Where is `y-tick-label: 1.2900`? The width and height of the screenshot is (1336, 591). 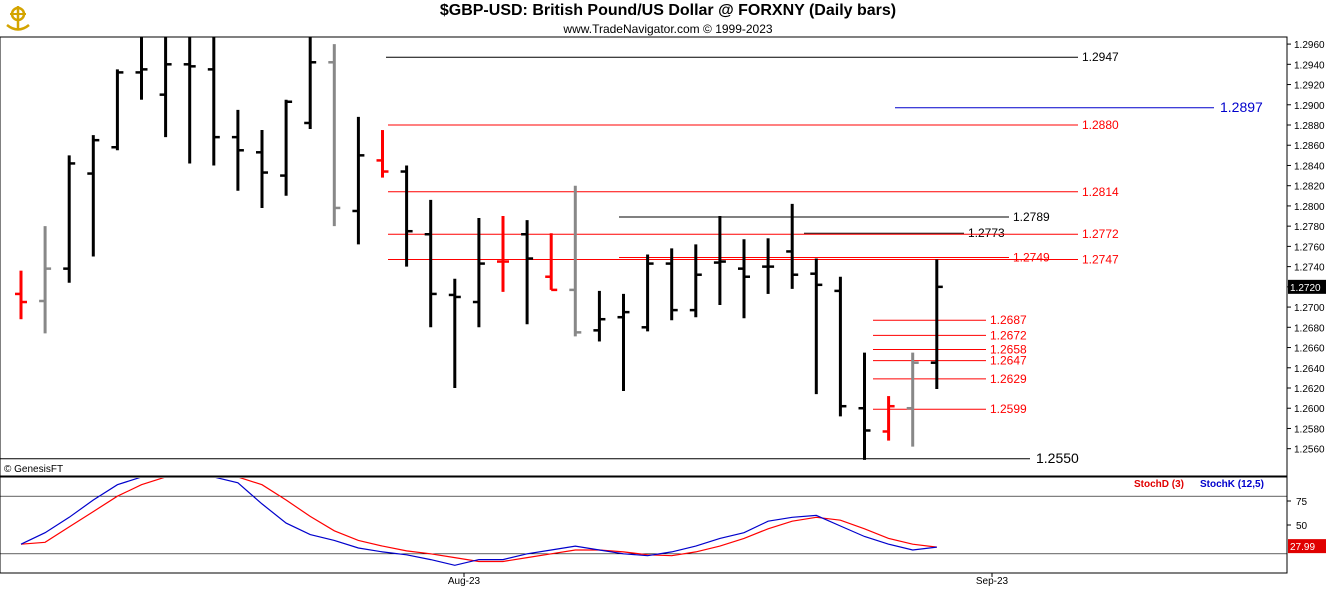
y-tick-label: 1.2900 is located at coordinates (1309, 106).